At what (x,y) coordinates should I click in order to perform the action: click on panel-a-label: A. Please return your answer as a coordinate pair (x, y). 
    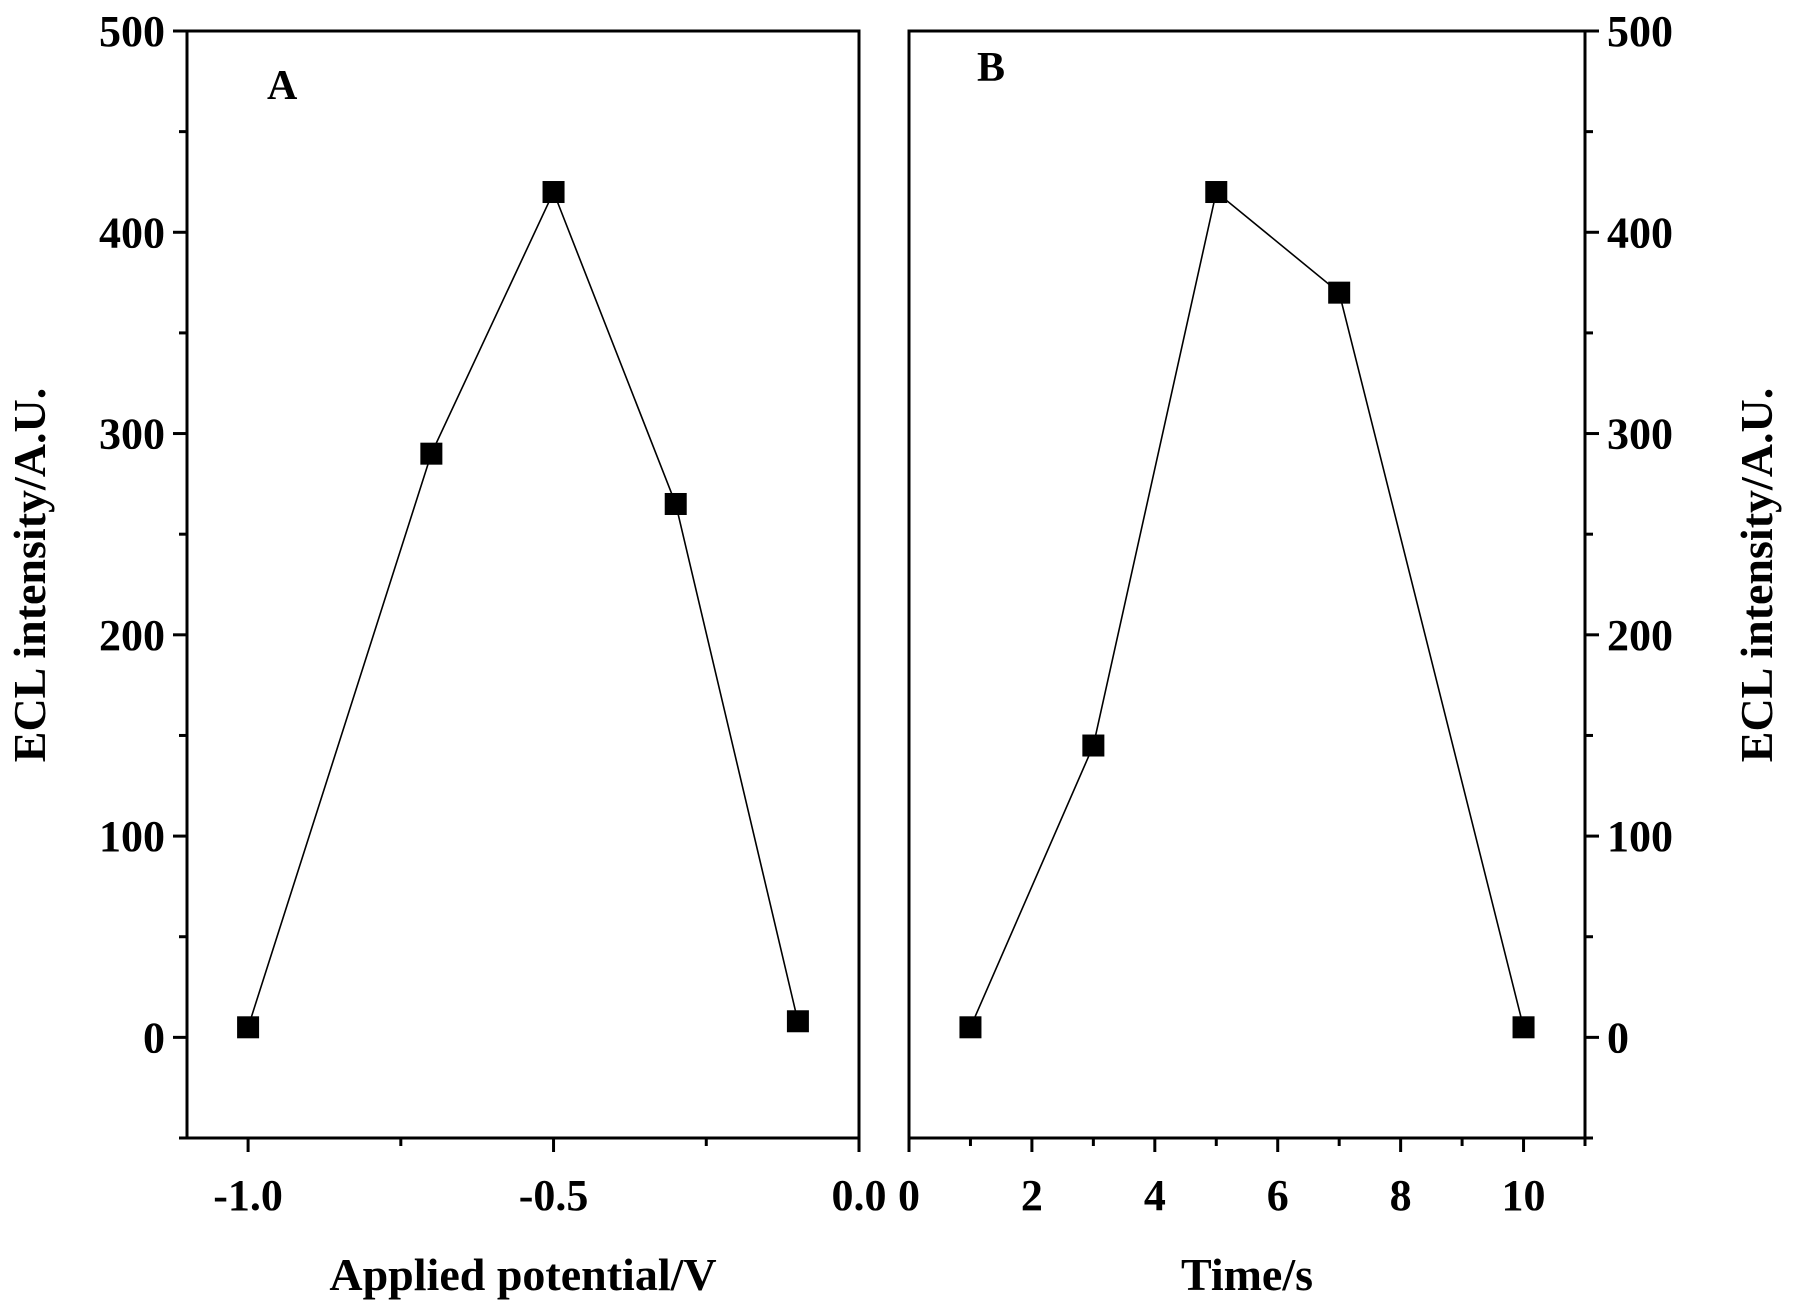
    Looking at the image, I should click on (282, 86).